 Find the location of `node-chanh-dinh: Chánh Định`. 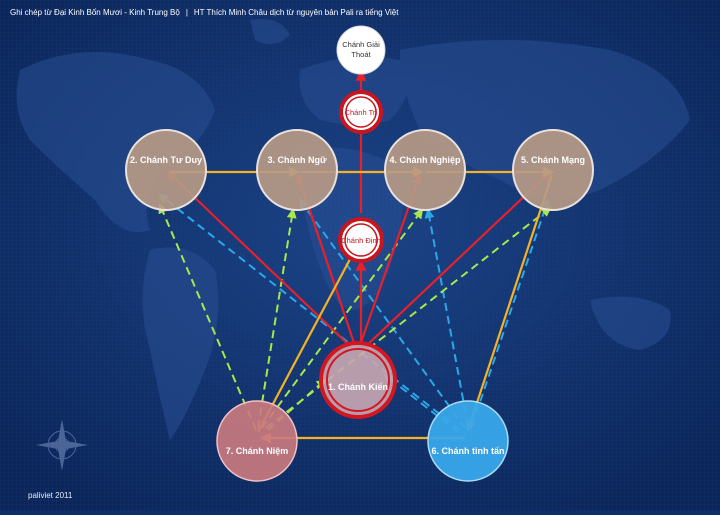

node-chanh-dinh: Chánh Định is located at coordinates (361, 240).